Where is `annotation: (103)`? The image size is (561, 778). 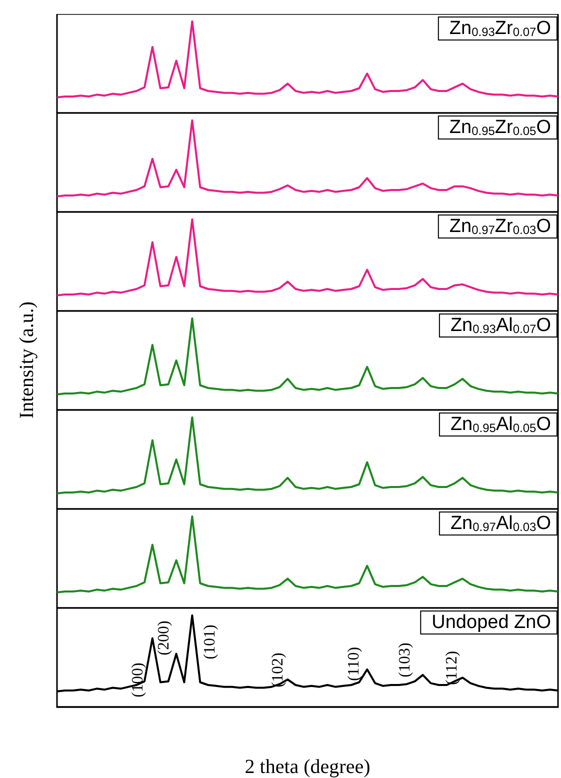 annotation: (103) is located at coordinates (405, 660).